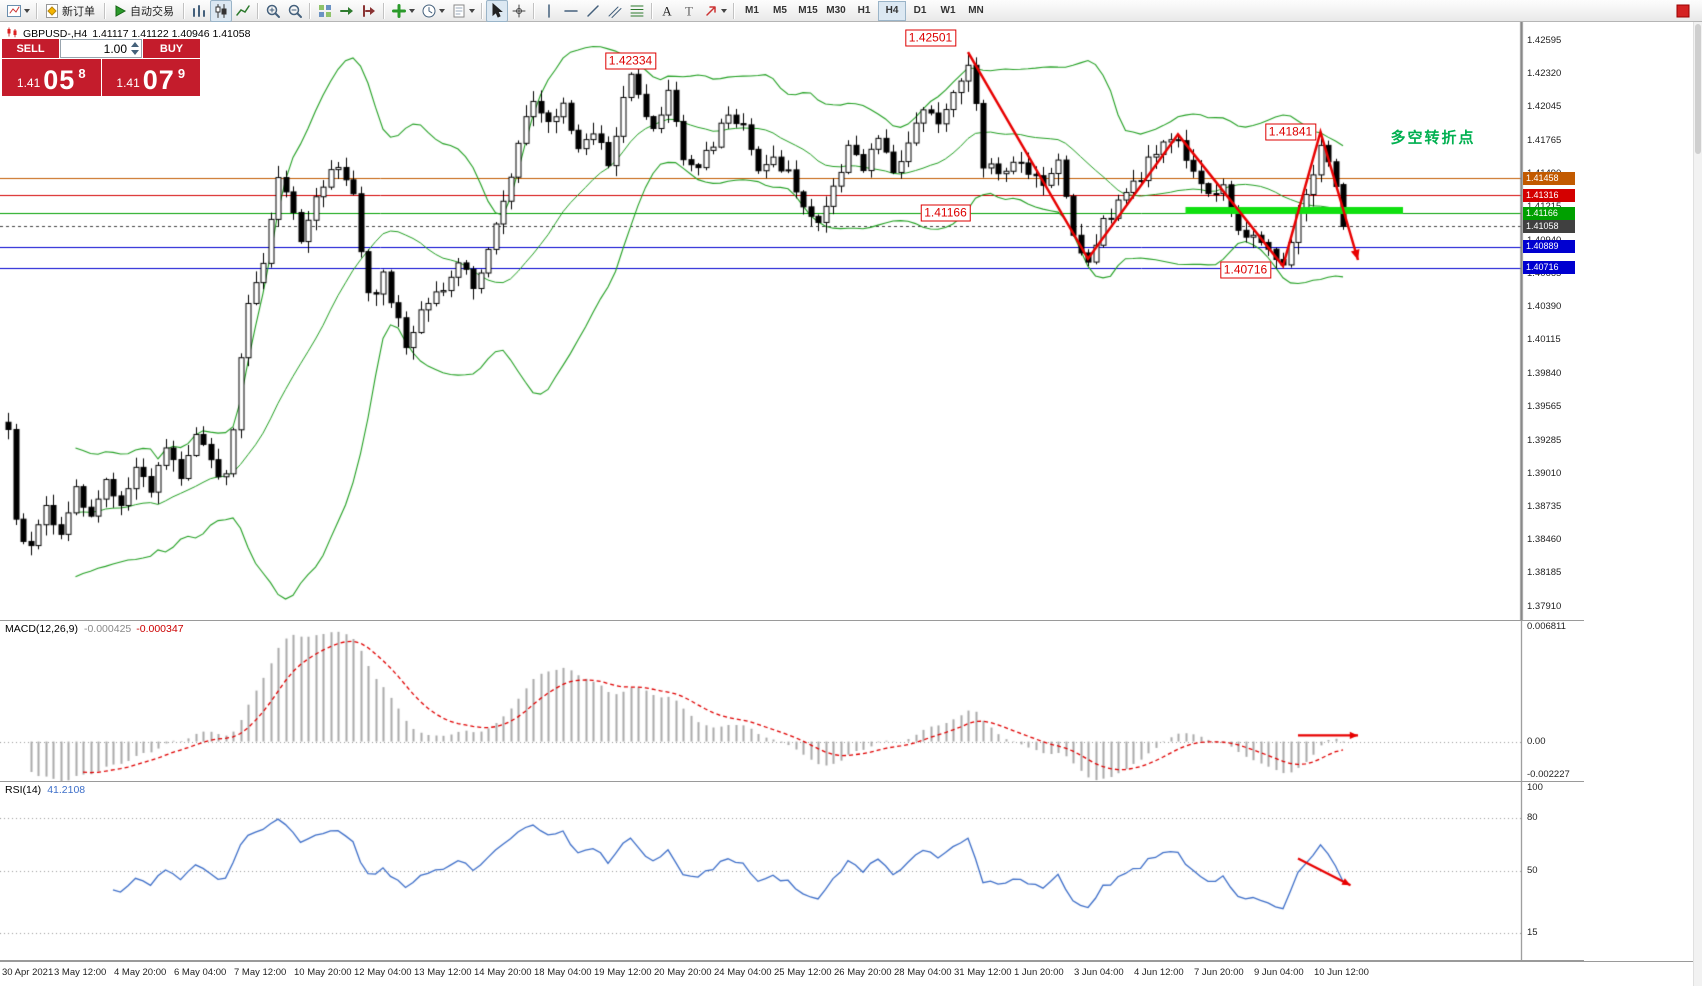  What do you see at coordinates (101, 48) in the screenshot?
I see `volume-input: 1.00` at bounding box center [101, 48].